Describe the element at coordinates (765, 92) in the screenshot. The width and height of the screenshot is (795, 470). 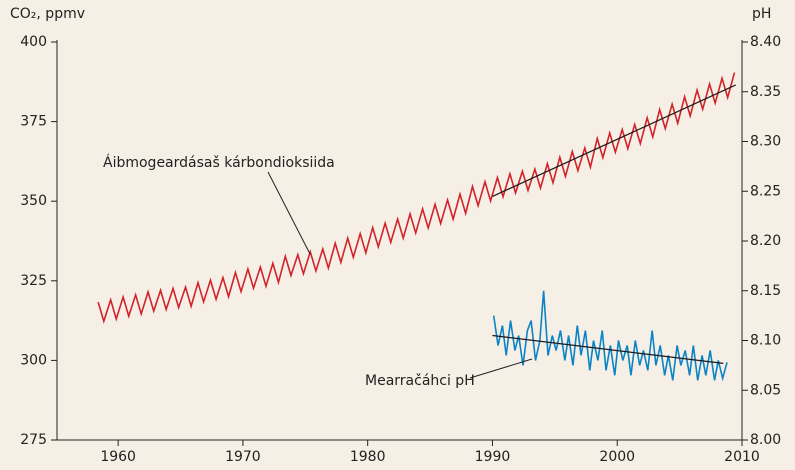
I see `y2-tick-label: 8.35` at that location.